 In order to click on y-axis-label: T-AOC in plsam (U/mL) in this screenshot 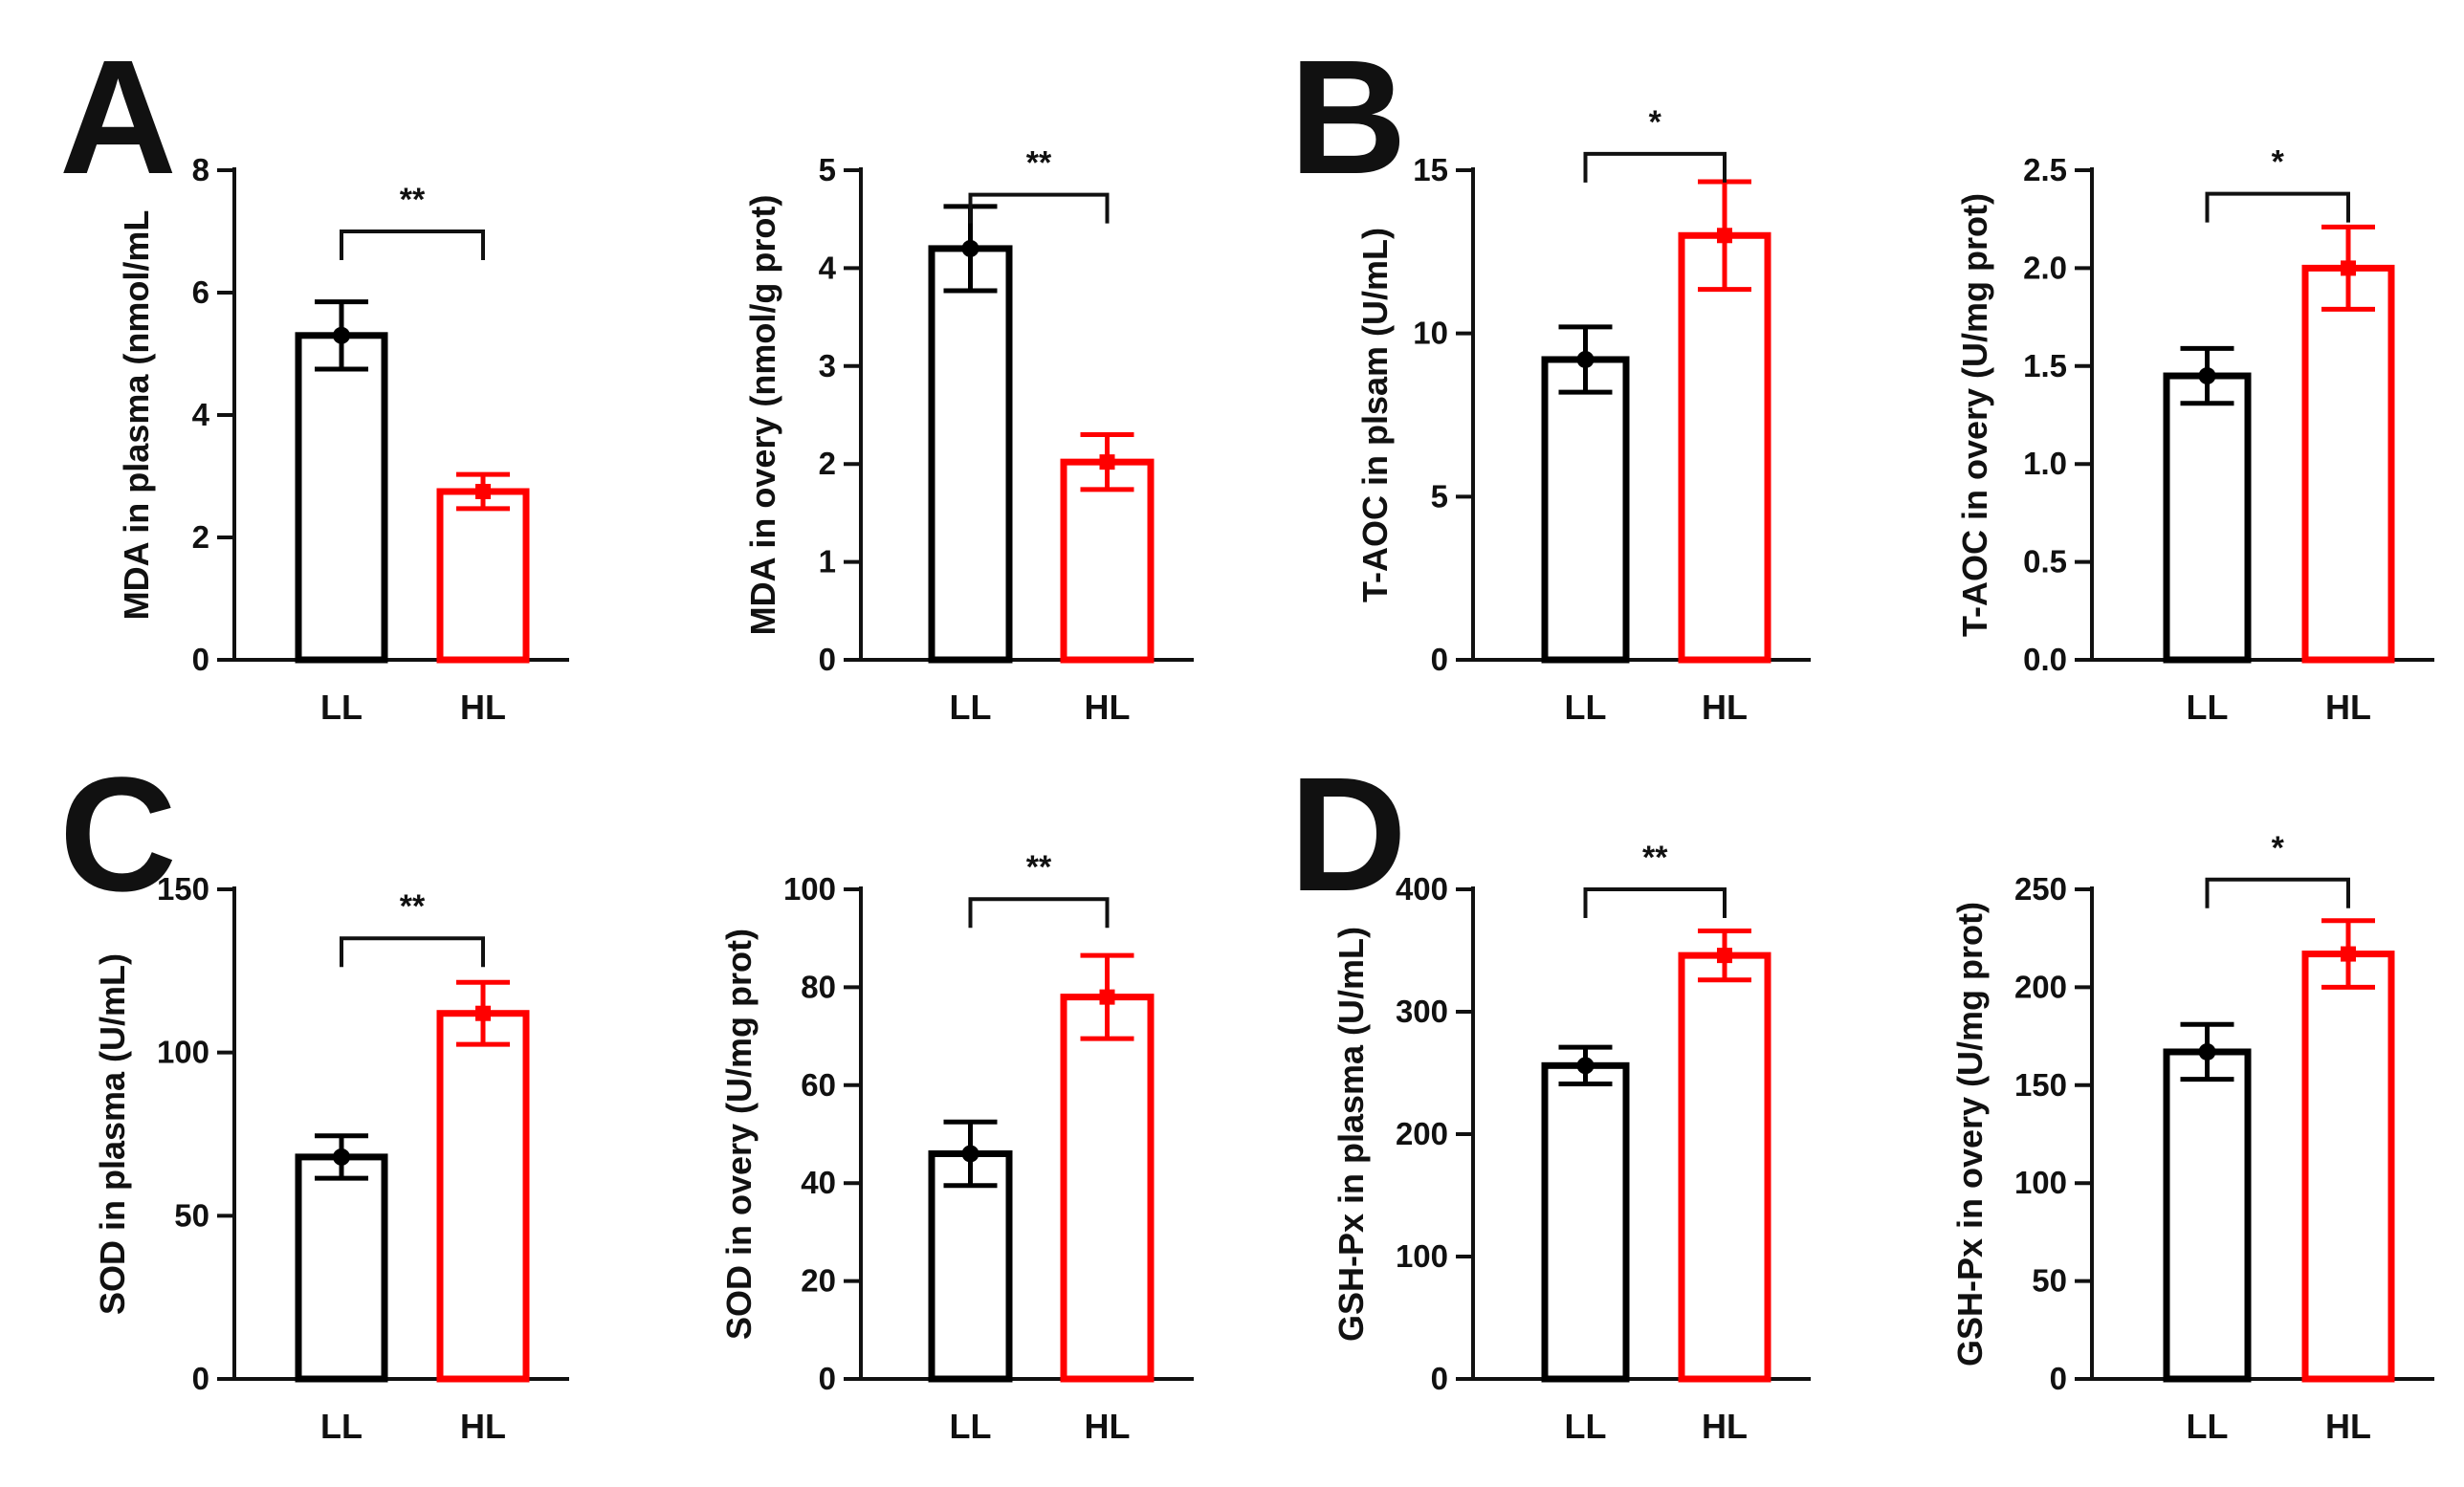, I will do `click(1375, 415)`.